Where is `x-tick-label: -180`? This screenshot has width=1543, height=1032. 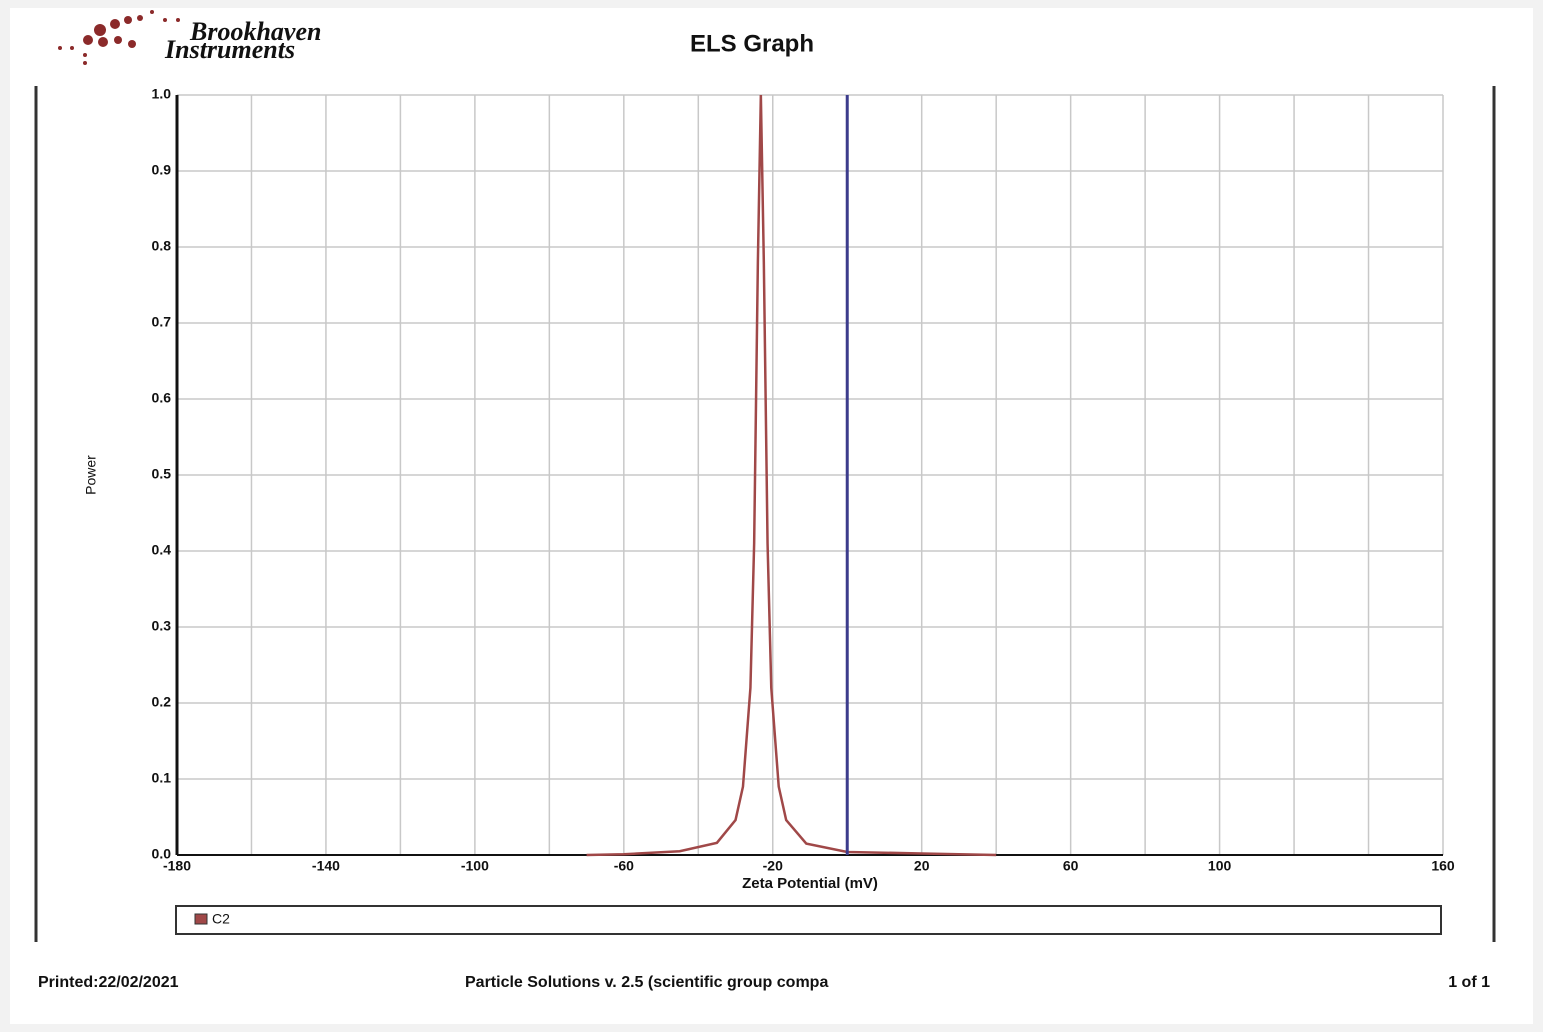
x-tick-label: -180 is located at coordinates (177, 866).